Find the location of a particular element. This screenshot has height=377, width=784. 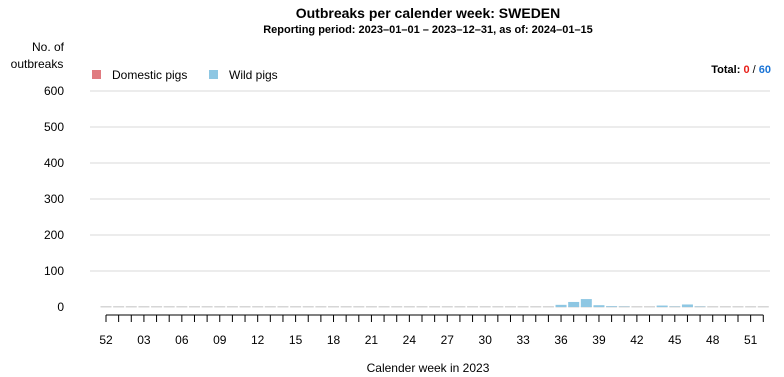

x-tick-label: 42 is located at coordinates (637, 340).